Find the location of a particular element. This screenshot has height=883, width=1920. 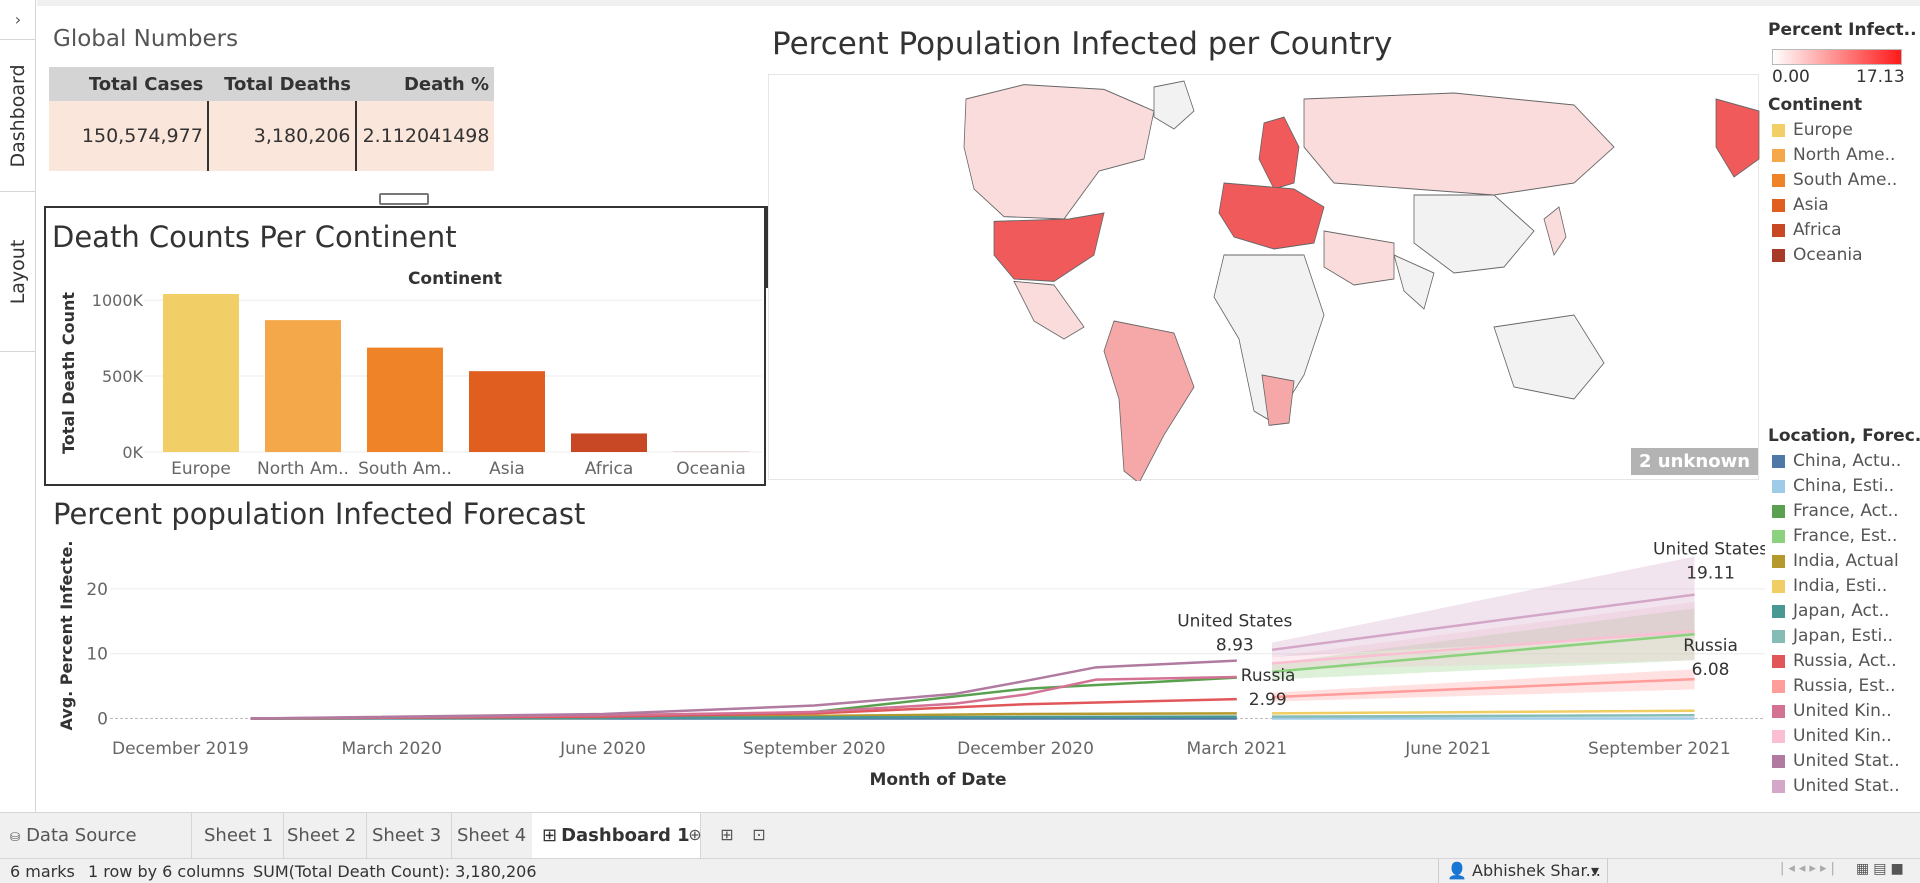

canada-shape is located at coordinates (1059, 152).